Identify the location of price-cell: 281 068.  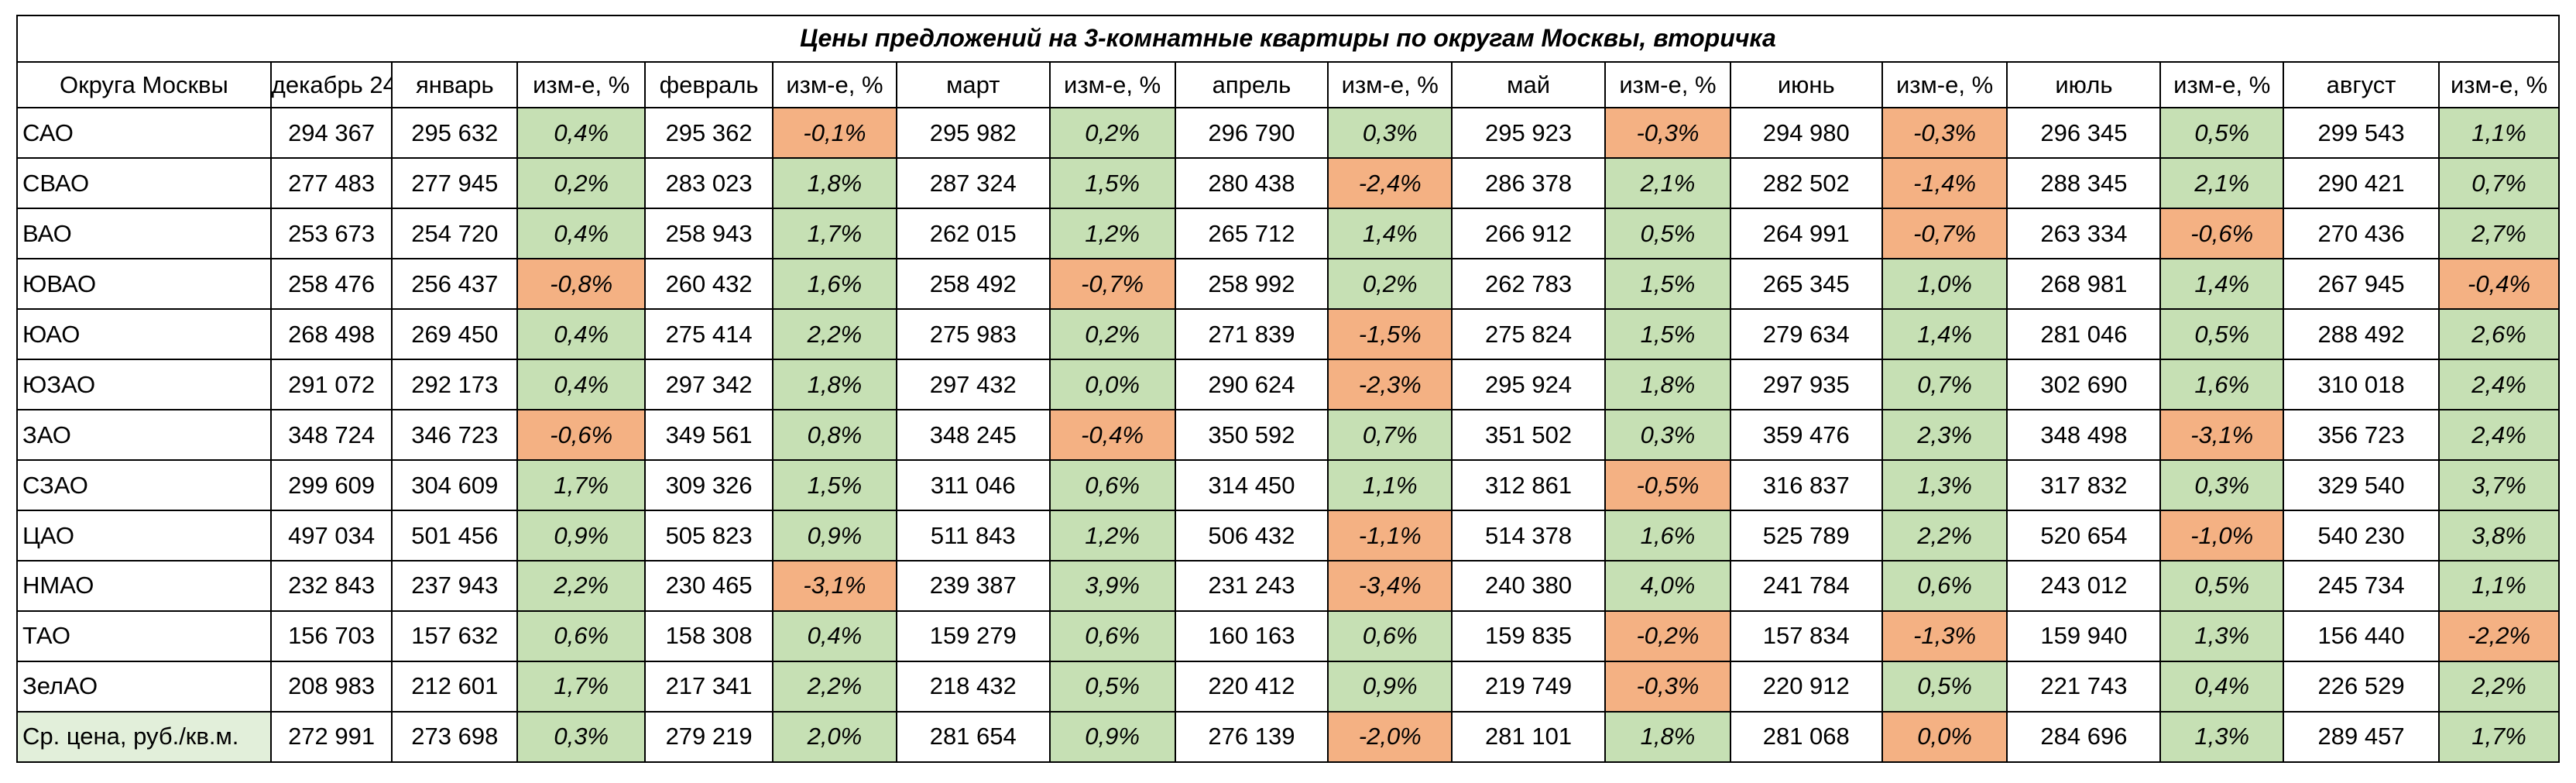
(1806, 737).